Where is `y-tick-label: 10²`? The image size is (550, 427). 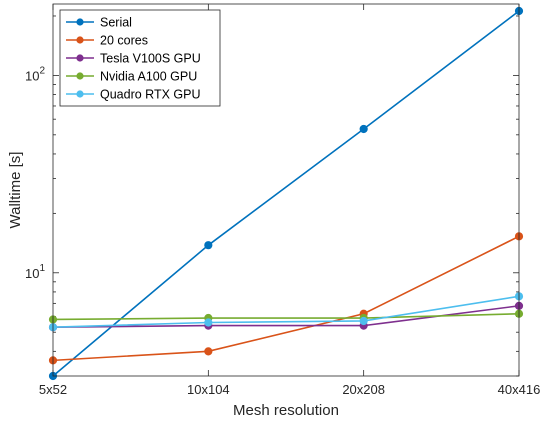 y-tick-label: 10² is located at coordinates (35, 74).